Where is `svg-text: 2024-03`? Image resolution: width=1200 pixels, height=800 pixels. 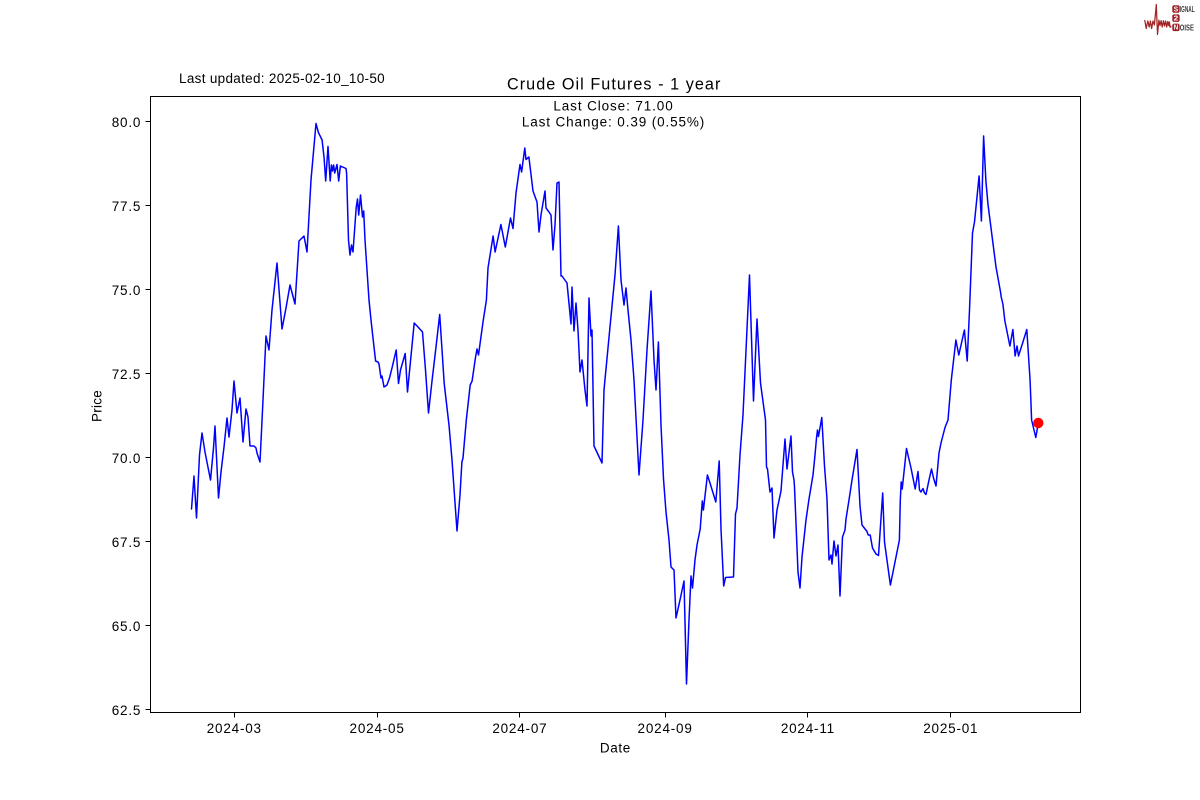
svg-text: 2024-03 is located at coordinates (234, 728).